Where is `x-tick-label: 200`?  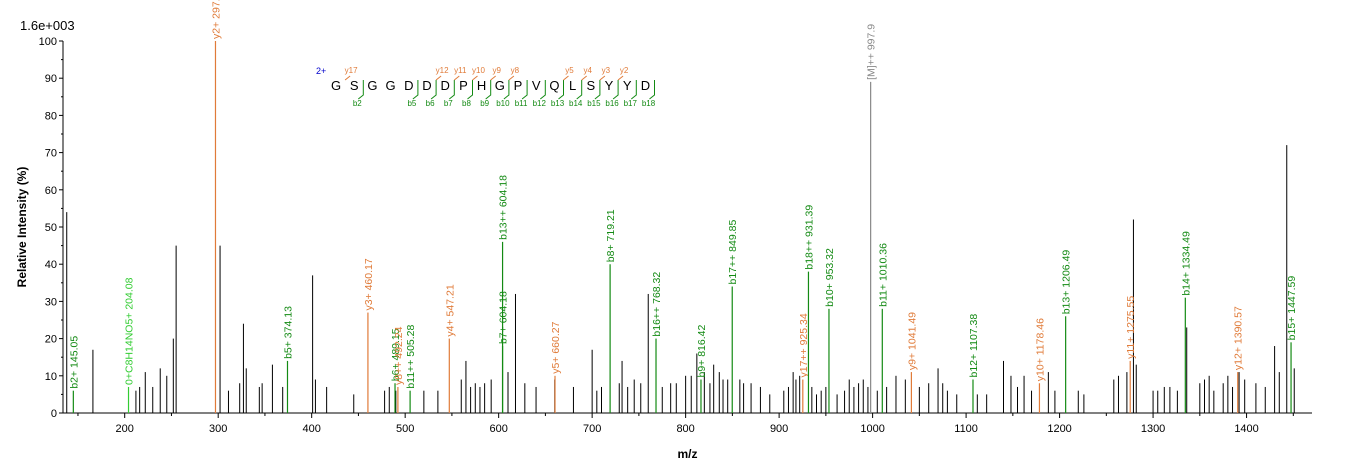 x-tick-label: 200 is located at coordinates (125, 429).